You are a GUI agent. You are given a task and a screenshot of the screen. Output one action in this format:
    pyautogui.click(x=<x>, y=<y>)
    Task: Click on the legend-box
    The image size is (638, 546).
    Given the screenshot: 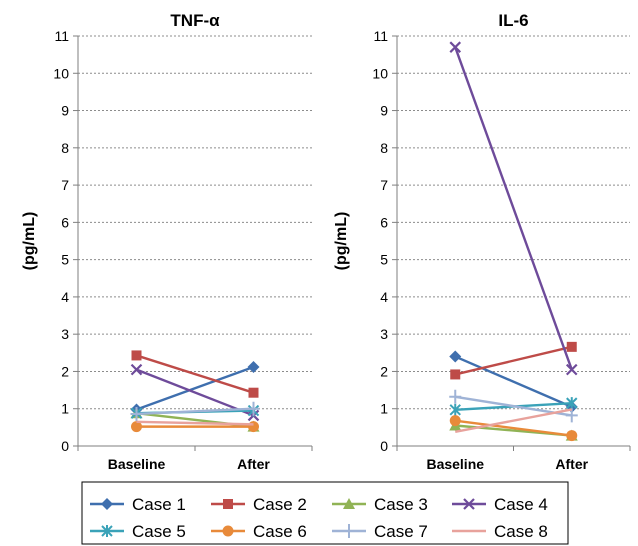 What is the action you would take?
    pyautogui.click(x=325, y=513)
    